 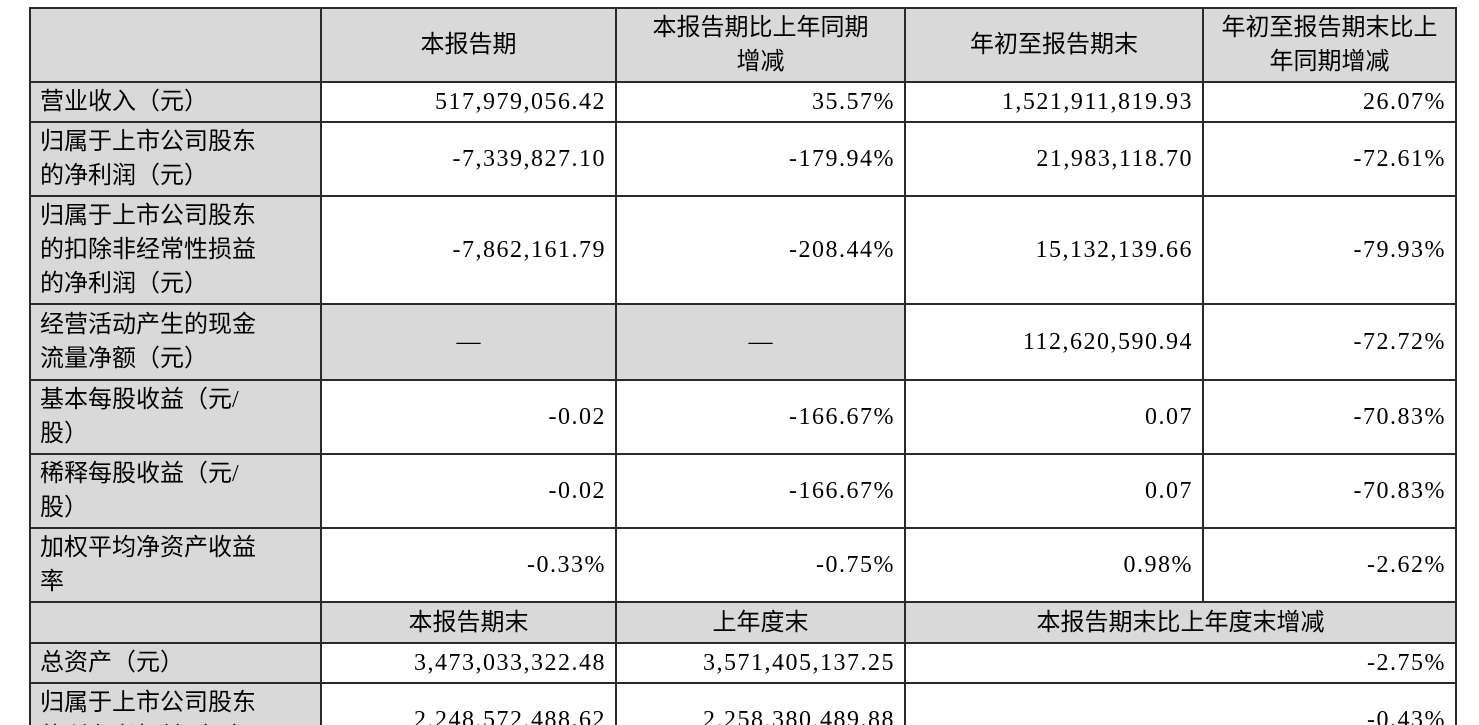 I want to click on ytd-value: 112,620,590.94, so click(x=1054, y=342).